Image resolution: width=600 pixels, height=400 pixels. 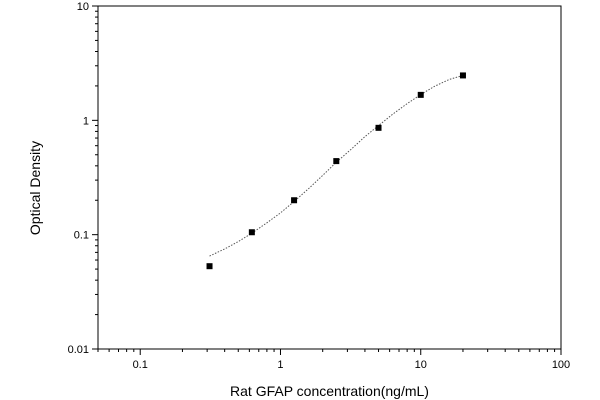 I want to click on x-tick-label: 0.1, so click(x=140, y=365).